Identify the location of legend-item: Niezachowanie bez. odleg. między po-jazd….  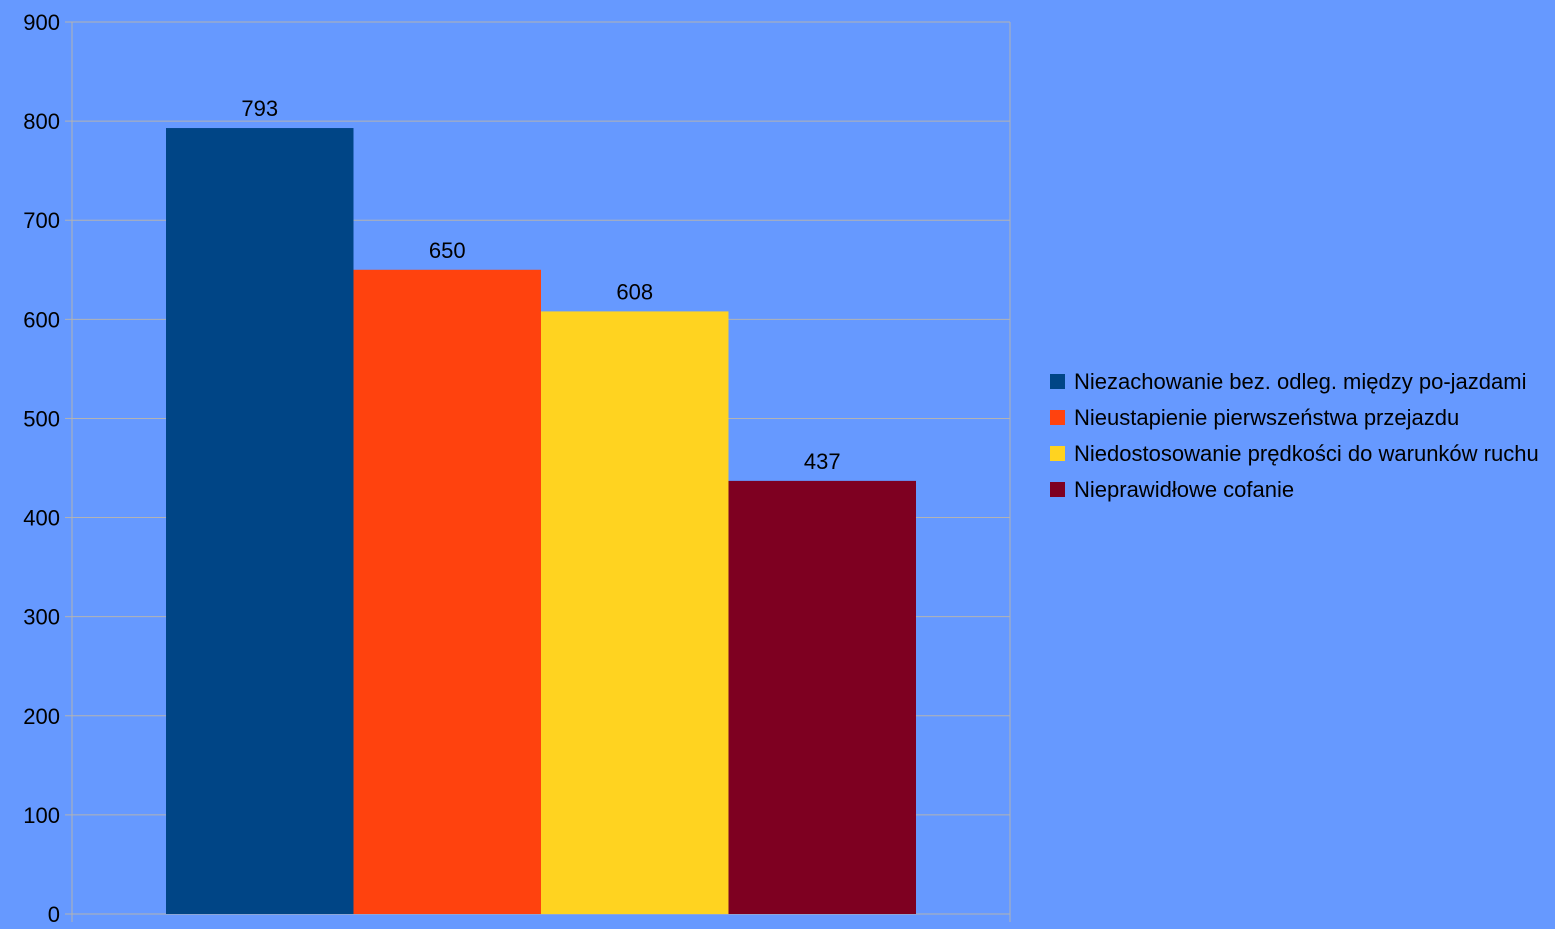
(1300, 381).